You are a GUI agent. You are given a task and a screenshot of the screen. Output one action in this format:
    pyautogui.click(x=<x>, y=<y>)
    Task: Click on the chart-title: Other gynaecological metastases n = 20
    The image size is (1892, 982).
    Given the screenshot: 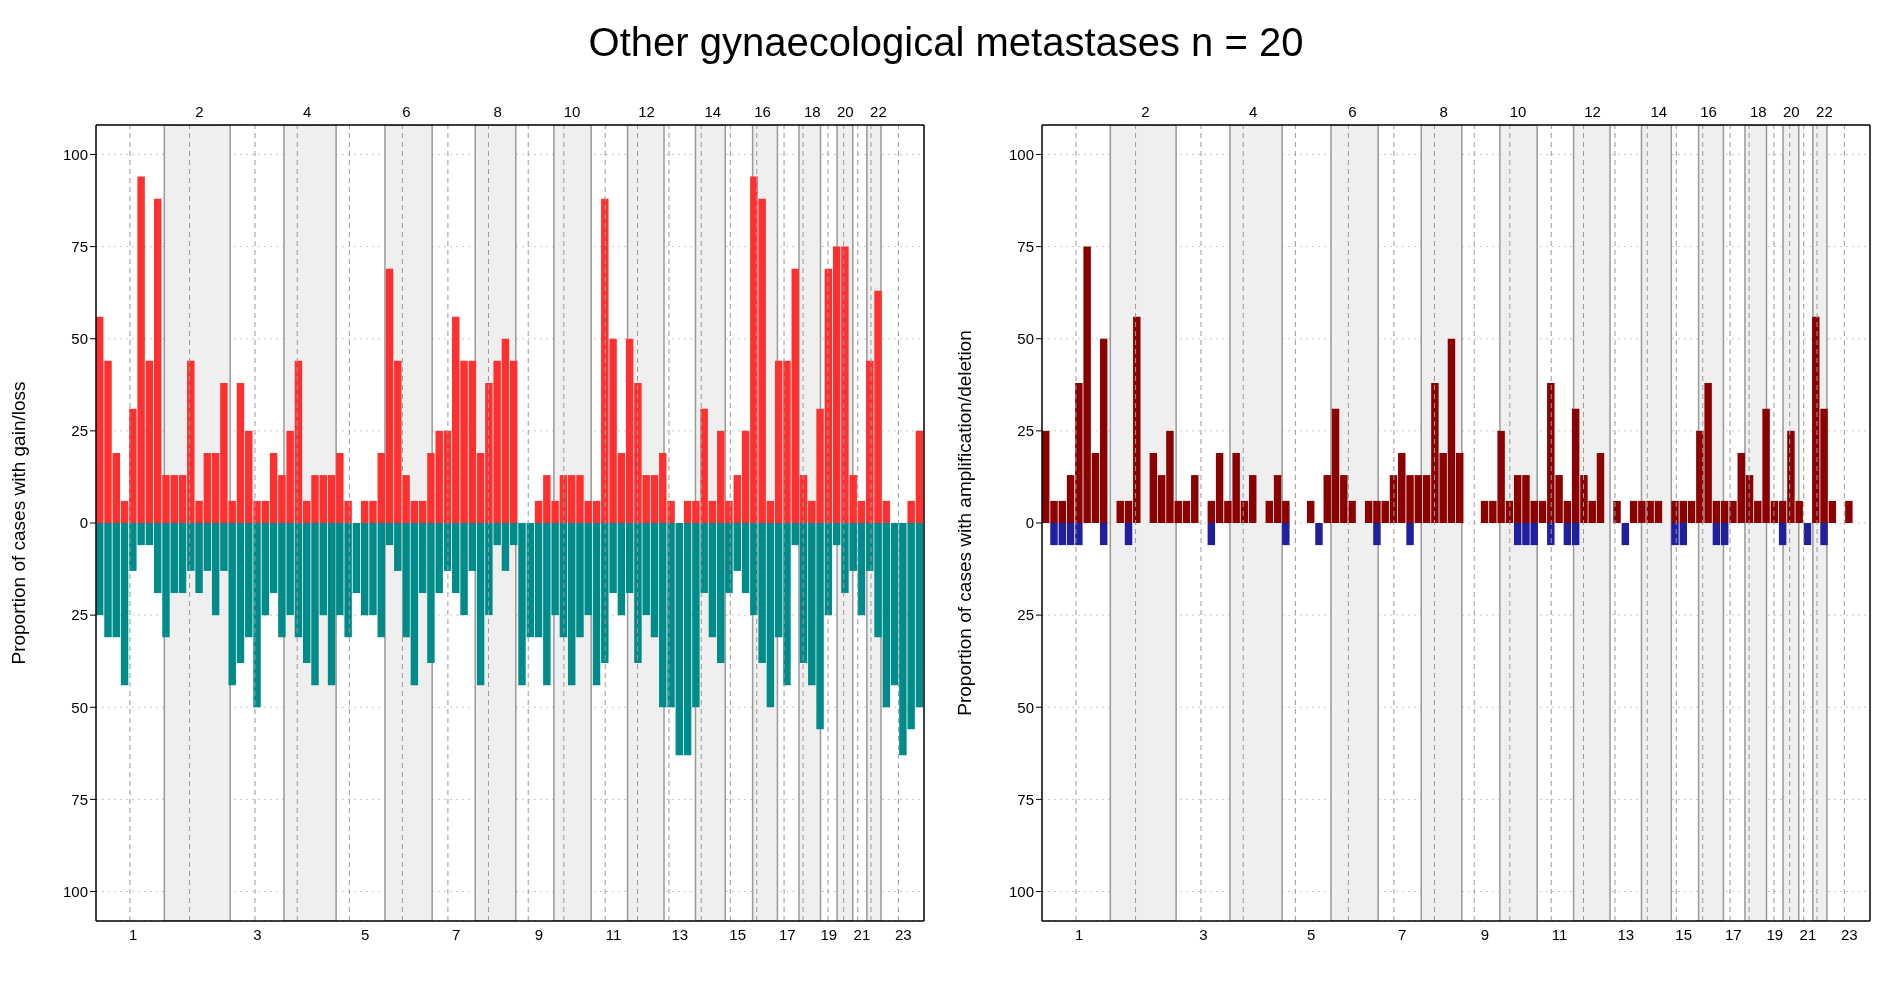 What is the action you would take?
    pyautogui.click(x=946, y=42)
    